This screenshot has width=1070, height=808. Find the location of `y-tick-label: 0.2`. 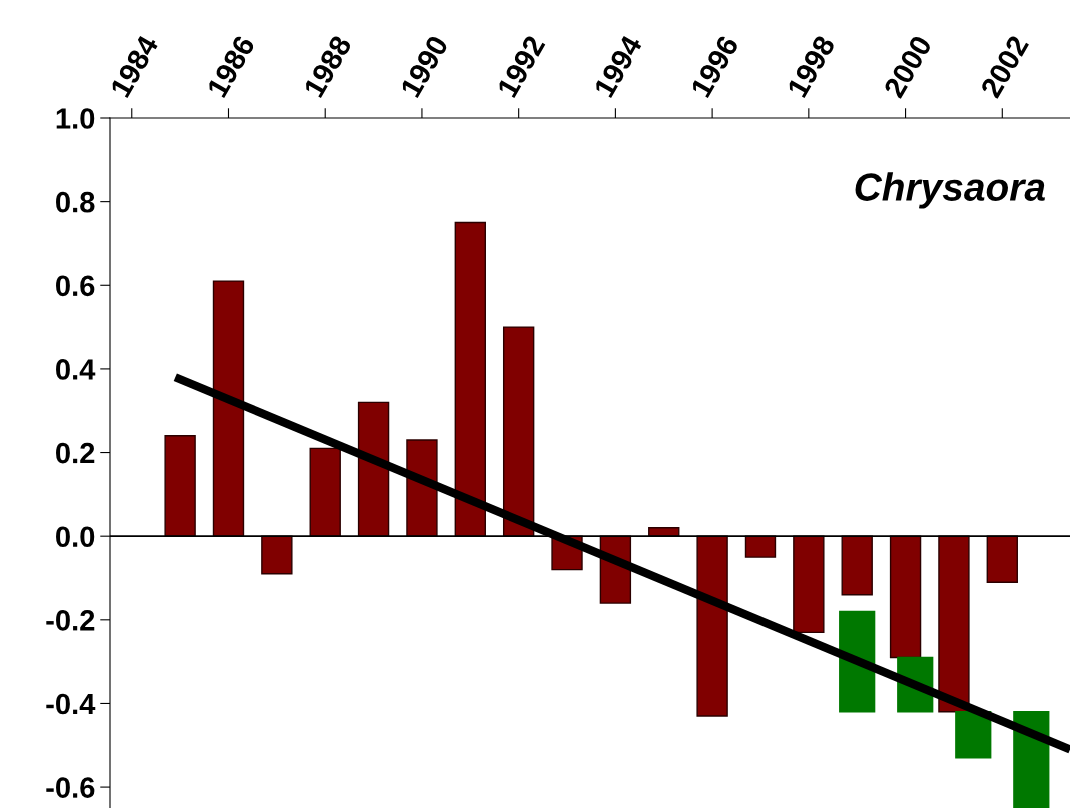

y-tick-label: 0.2 is located at coordinates (75, 453).